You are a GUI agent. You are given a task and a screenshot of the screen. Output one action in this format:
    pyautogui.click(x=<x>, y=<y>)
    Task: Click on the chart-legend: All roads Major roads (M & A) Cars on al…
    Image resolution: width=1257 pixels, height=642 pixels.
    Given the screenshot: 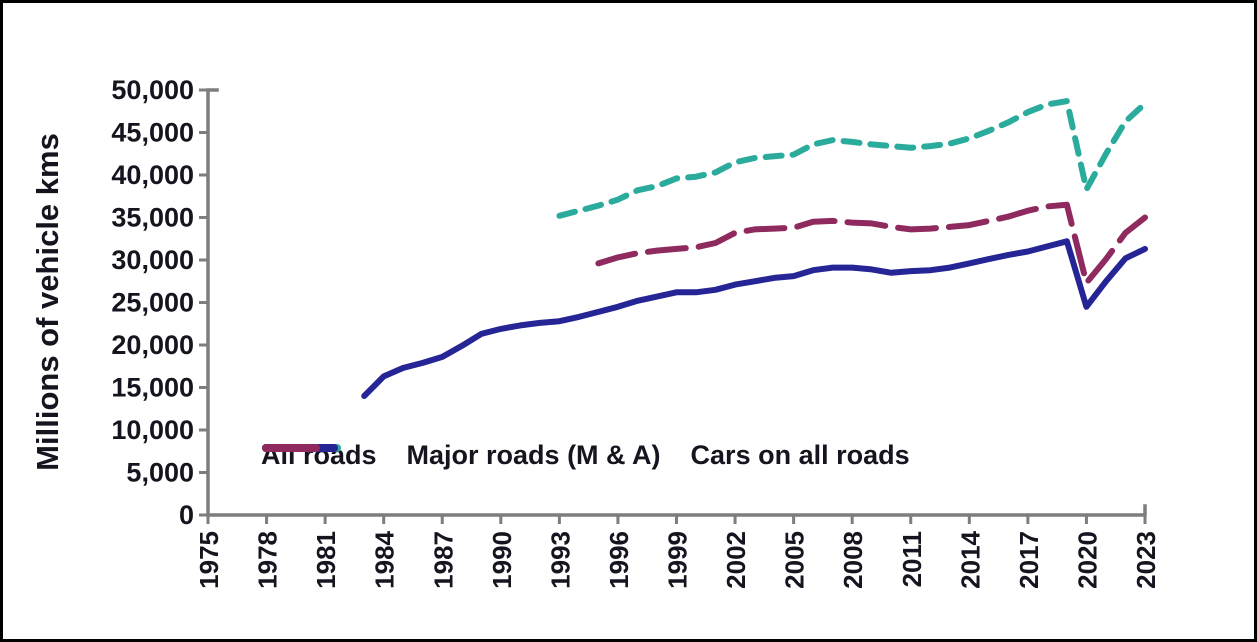 What is the action you would take?
    pyautogui.click(x=585, y=455)
    